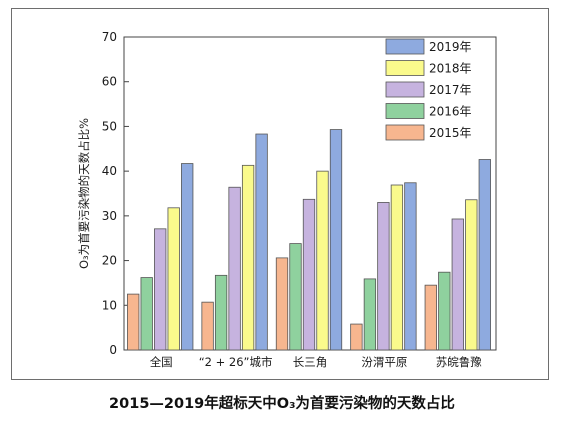 This screenshot has height=427, width=564. I want to click on y-tick-label: 30, so click(109, 216).